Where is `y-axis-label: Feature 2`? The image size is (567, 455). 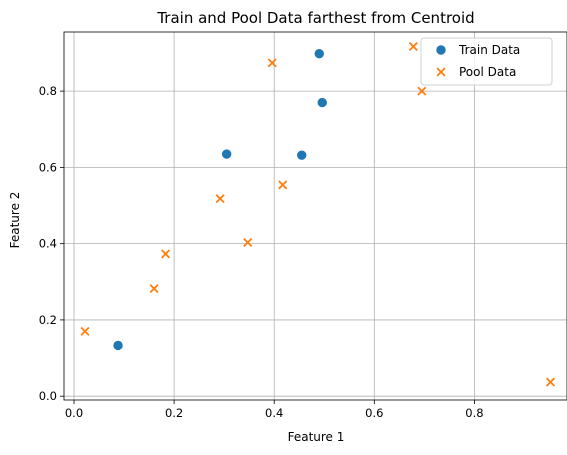 y-axis-label: Feature 2 is located at coordinates (15, 220).